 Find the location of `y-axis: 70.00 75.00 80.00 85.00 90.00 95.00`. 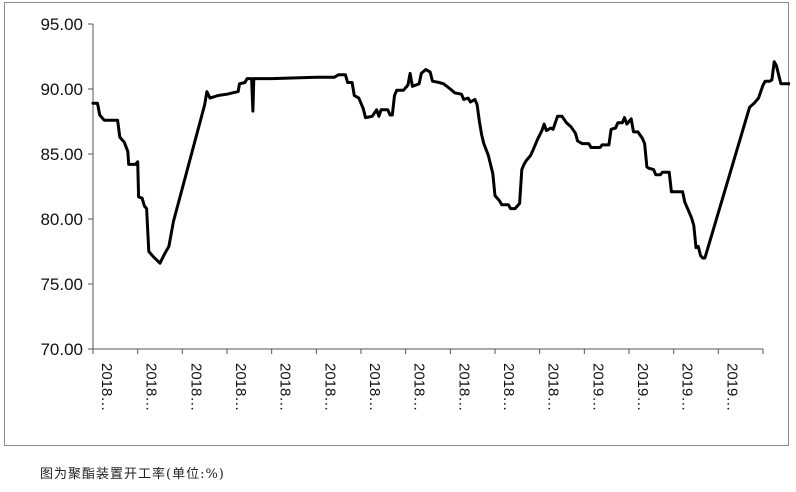

y-axis: 70.00 75.00 80.00 85.00 90.00 95.00 is located at coordinates (67, 187).